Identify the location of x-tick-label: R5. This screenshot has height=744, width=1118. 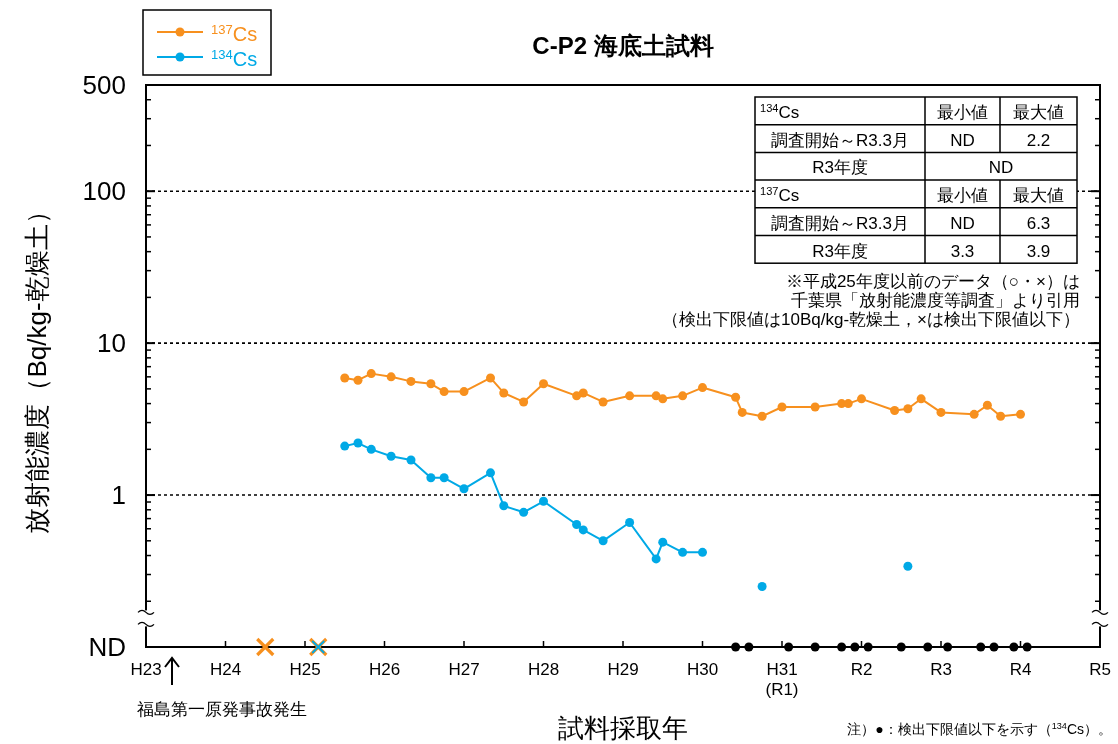
(1100, 669).